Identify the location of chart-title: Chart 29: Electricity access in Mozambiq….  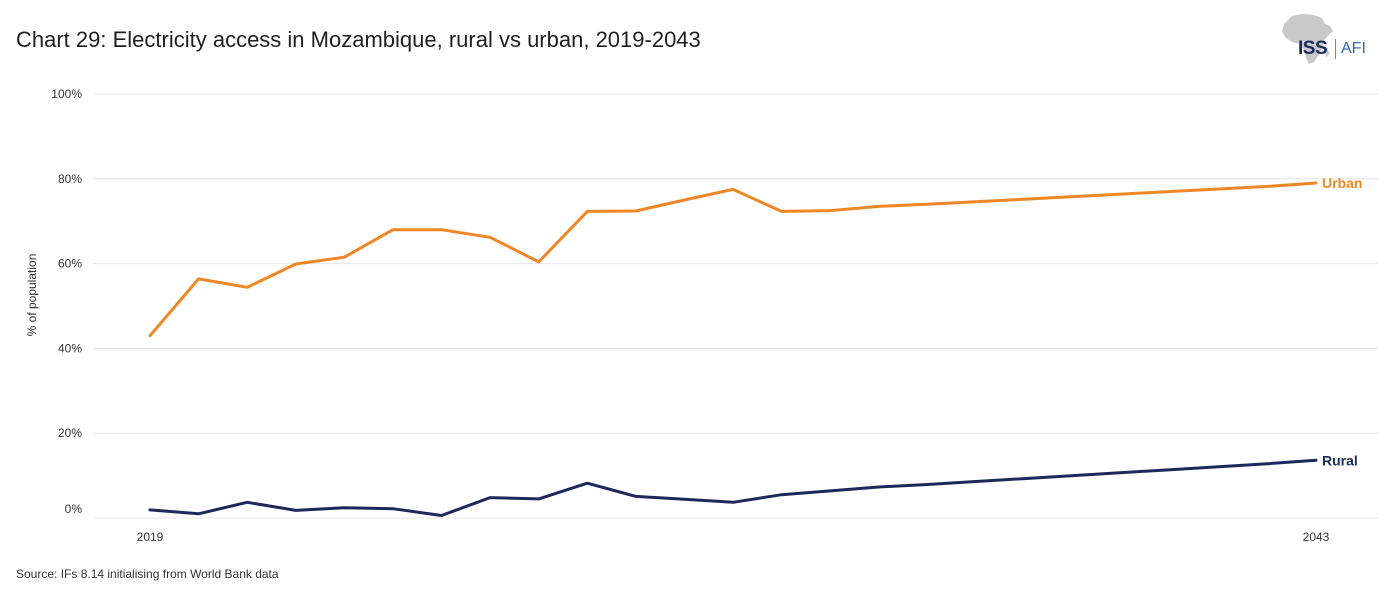
(358, 39).